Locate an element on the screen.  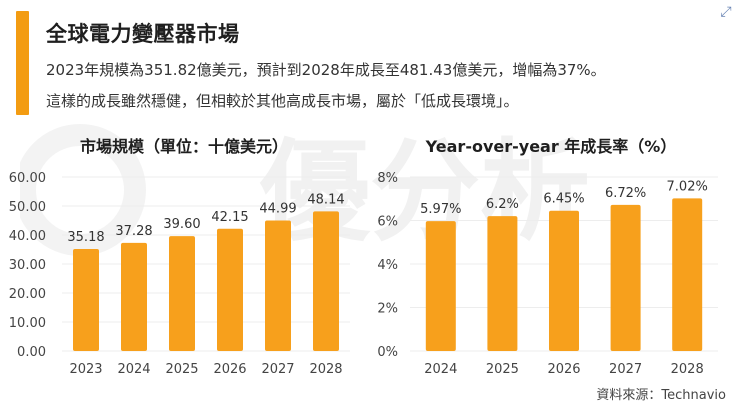
page-title: 全球電力變壓器市場 is located at coordinates (143, 34).